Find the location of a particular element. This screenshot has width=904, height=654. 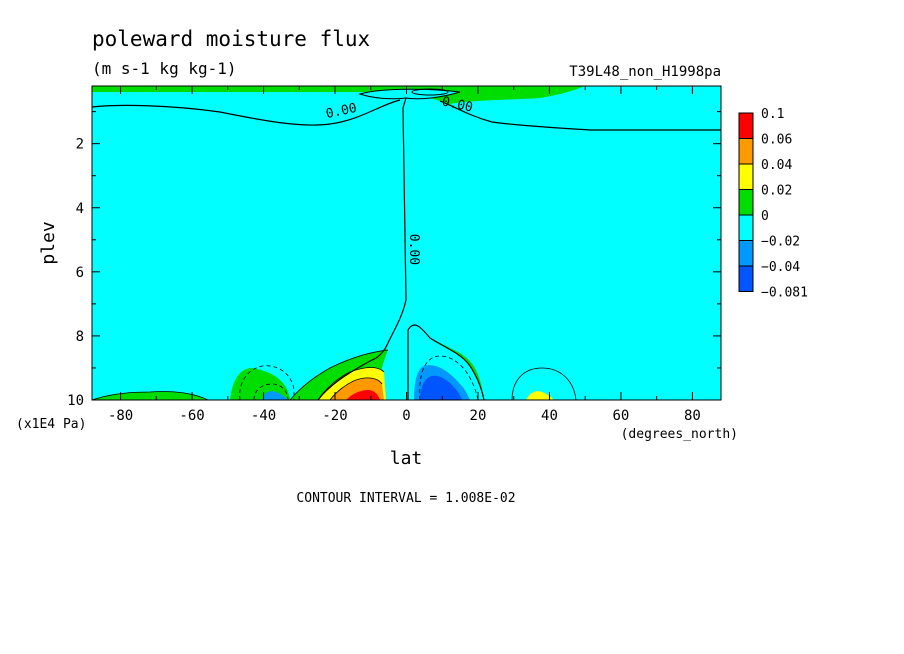

colorbar: 0.1 0.06 0.04 0.02 0 −0.02 −0.04 −0.081 is located at coordinates (773, 204).